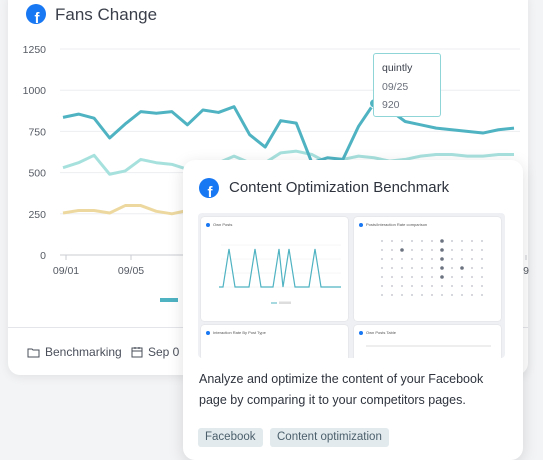  I want to click on category-label: Benchmarking, so click(74, 352).